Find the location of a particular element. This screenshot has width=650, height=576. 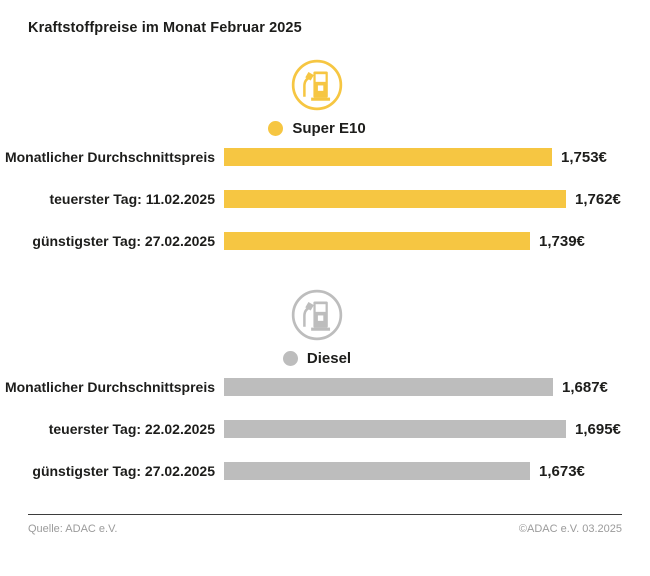

price-value: 1,695€ is located at coordinates (598, 429).